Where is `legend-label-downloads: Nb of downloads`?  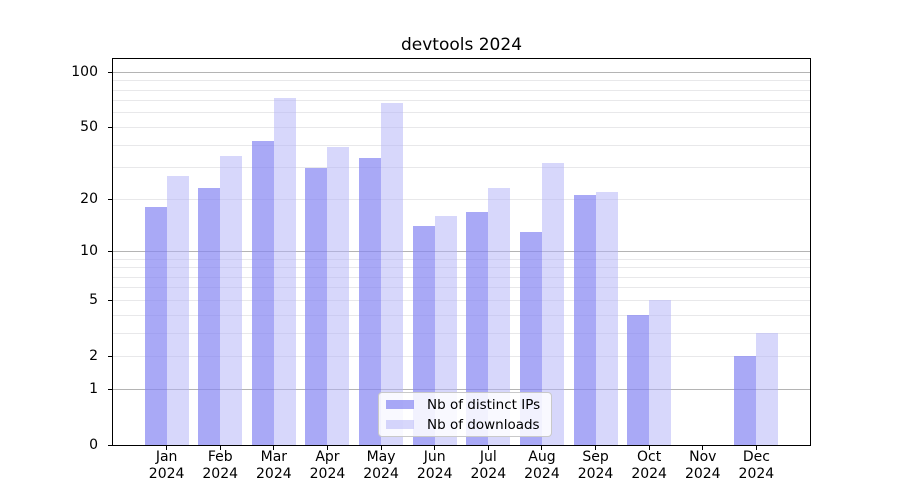 legend-label-downloads: Nb of downloads is located at coordinates (483, 424).